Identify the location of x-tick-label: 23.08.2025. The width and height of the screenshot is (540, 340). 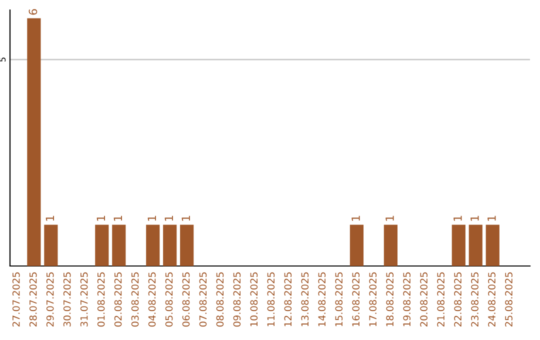
(474, 299).